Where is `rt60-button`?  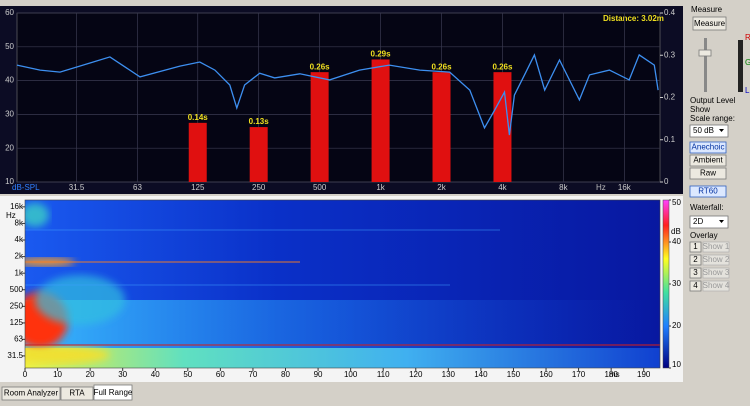
rt60-button is located at coordinates (708, 191).